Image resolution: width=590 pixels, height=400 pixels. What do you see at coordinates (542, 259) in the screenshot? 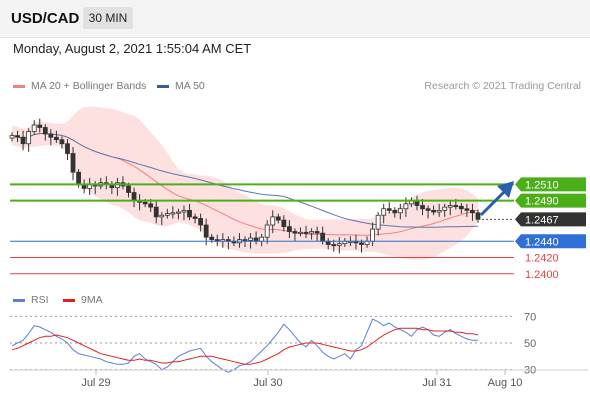
I see `level-label: 1.2420` at bounding box center [542, 259].